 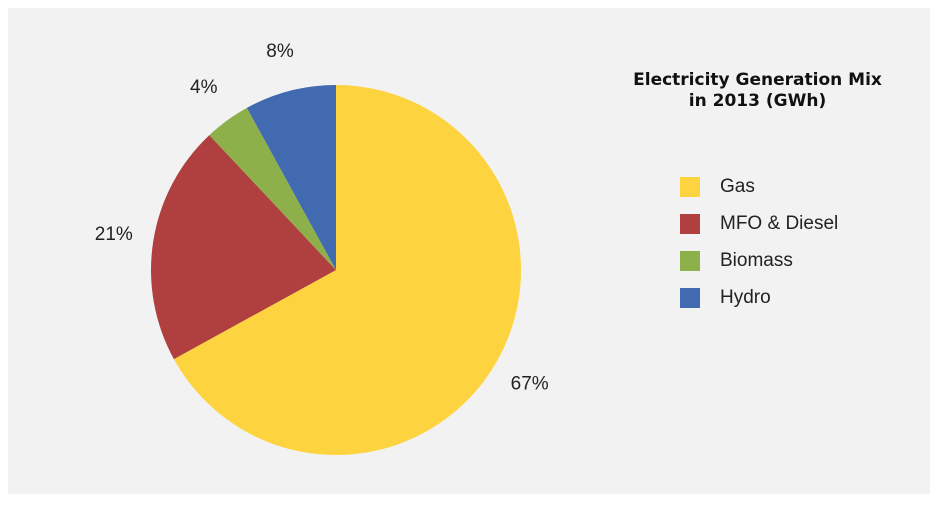 I want to click on legend-label: MFO & Diesel, so click(x=779, y=223).